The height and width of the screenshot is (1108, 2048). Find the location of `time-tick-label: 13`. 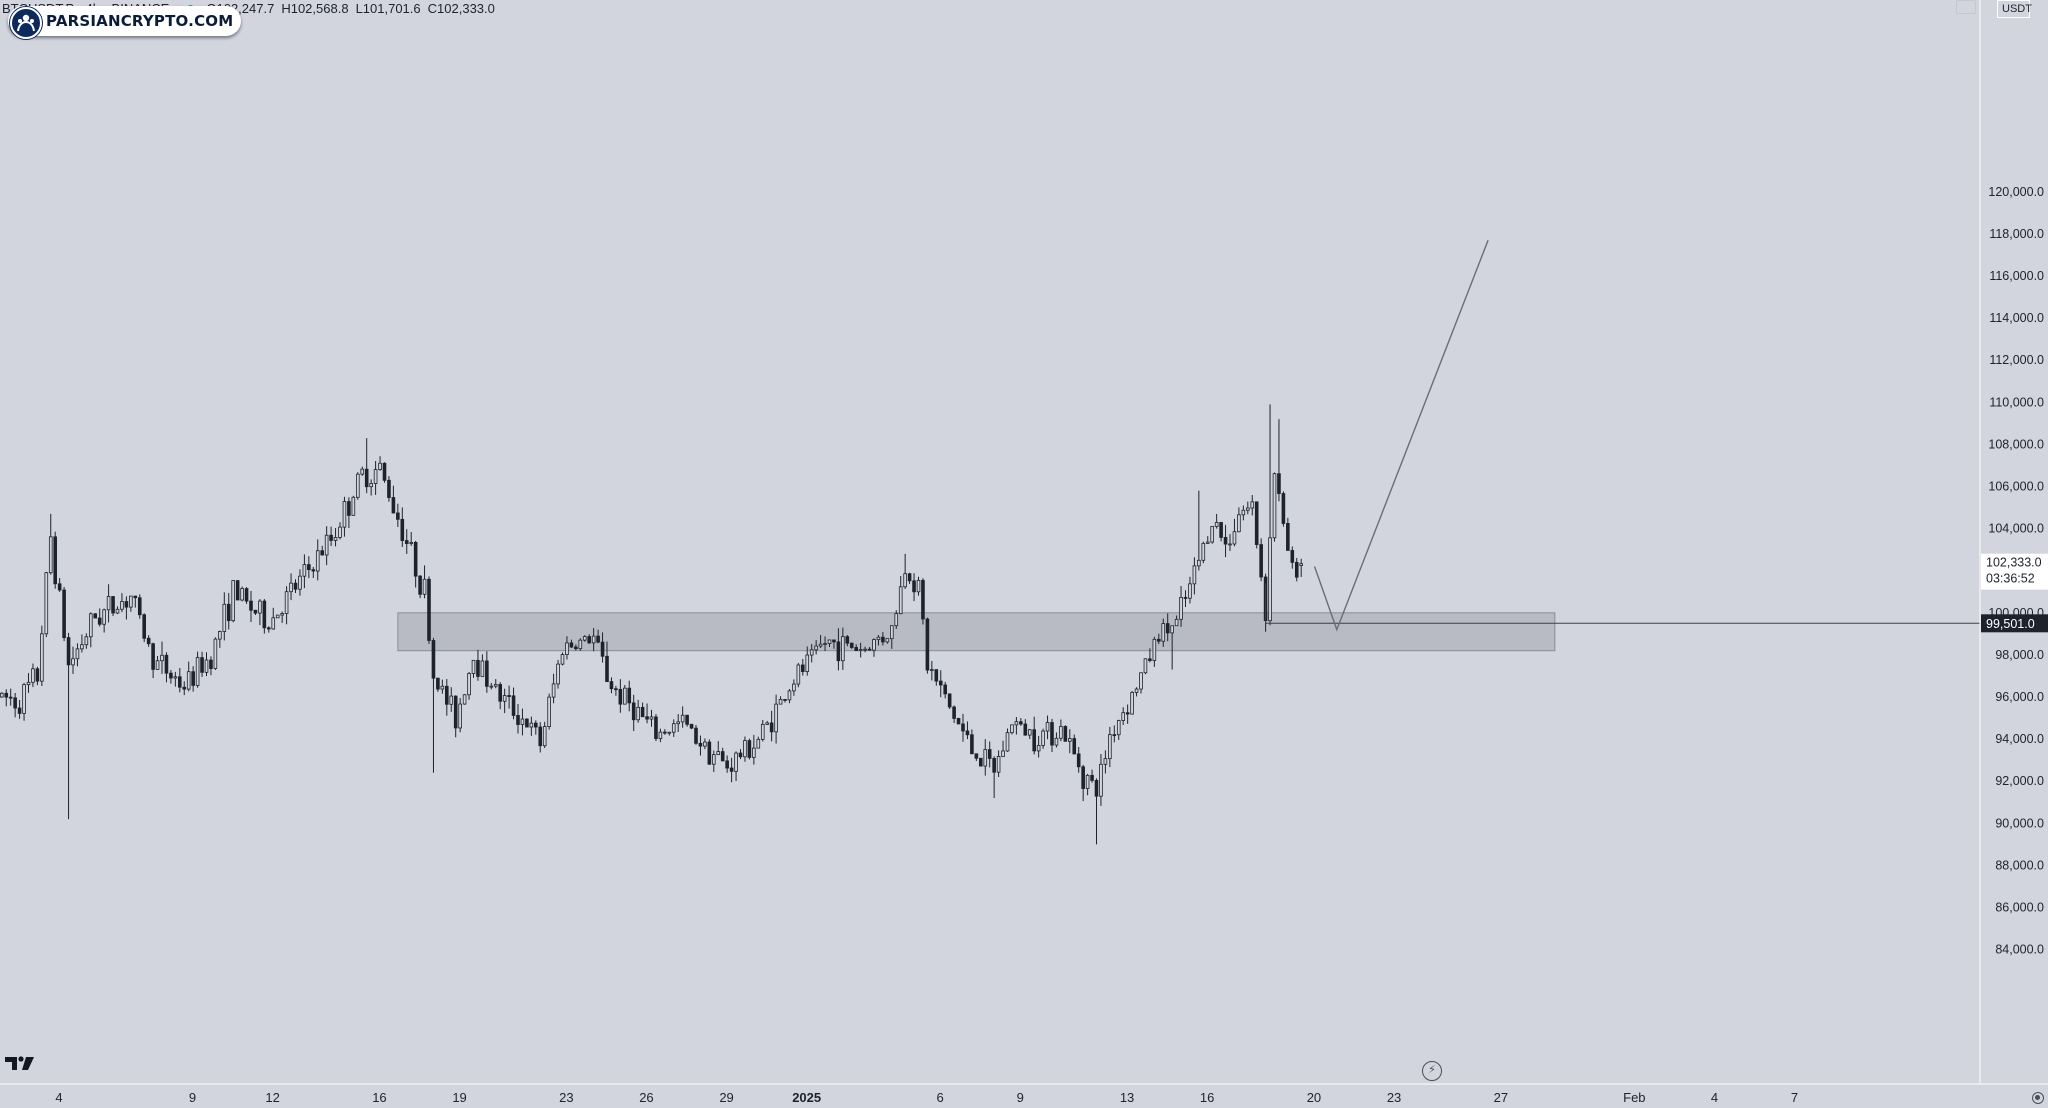

time-tick-label: 13 is located at coordinates (1127, 1097).